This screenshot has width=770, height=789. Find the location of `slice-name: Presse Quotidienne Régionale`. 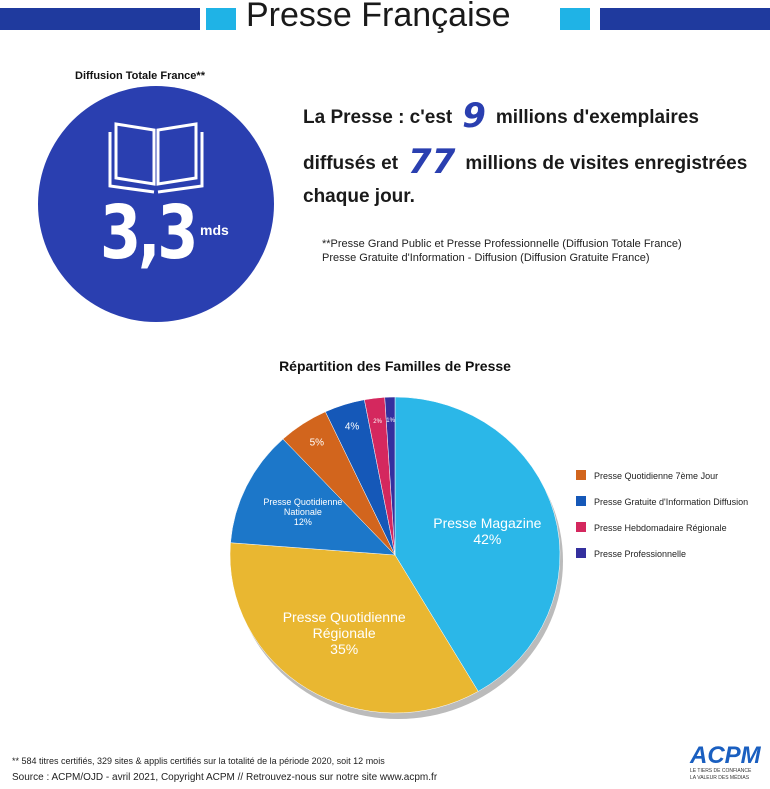

slice-name: Presse Quotidienne Régionale is located at coordinates (344, 624).